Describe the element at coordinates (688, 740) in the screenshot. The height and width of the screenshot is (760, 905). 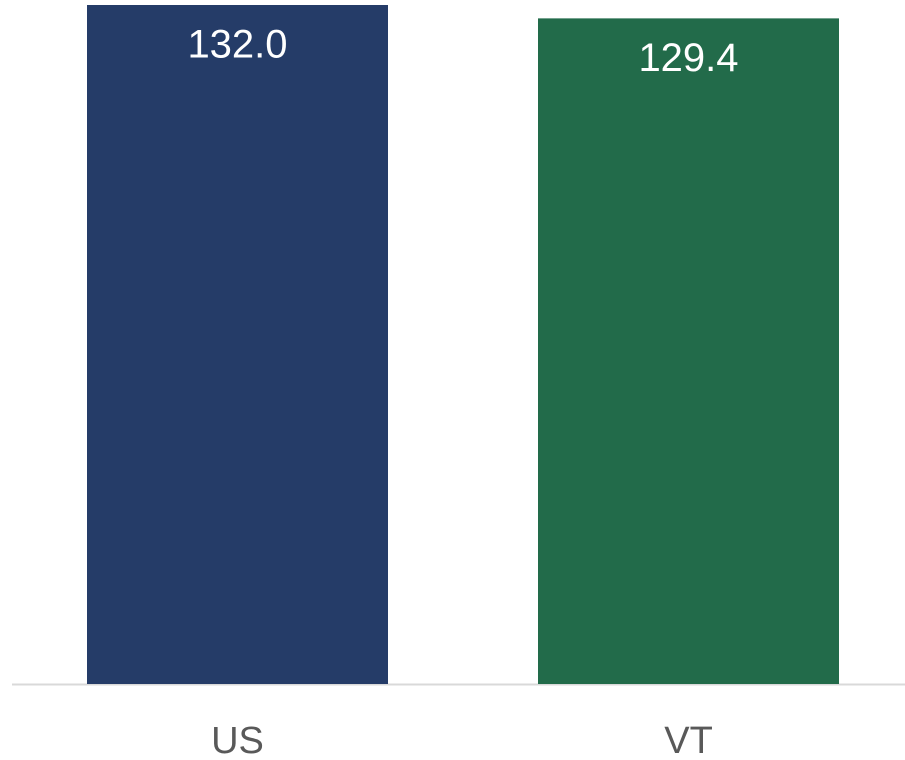
I see `x-tick-label: VT` at that location.